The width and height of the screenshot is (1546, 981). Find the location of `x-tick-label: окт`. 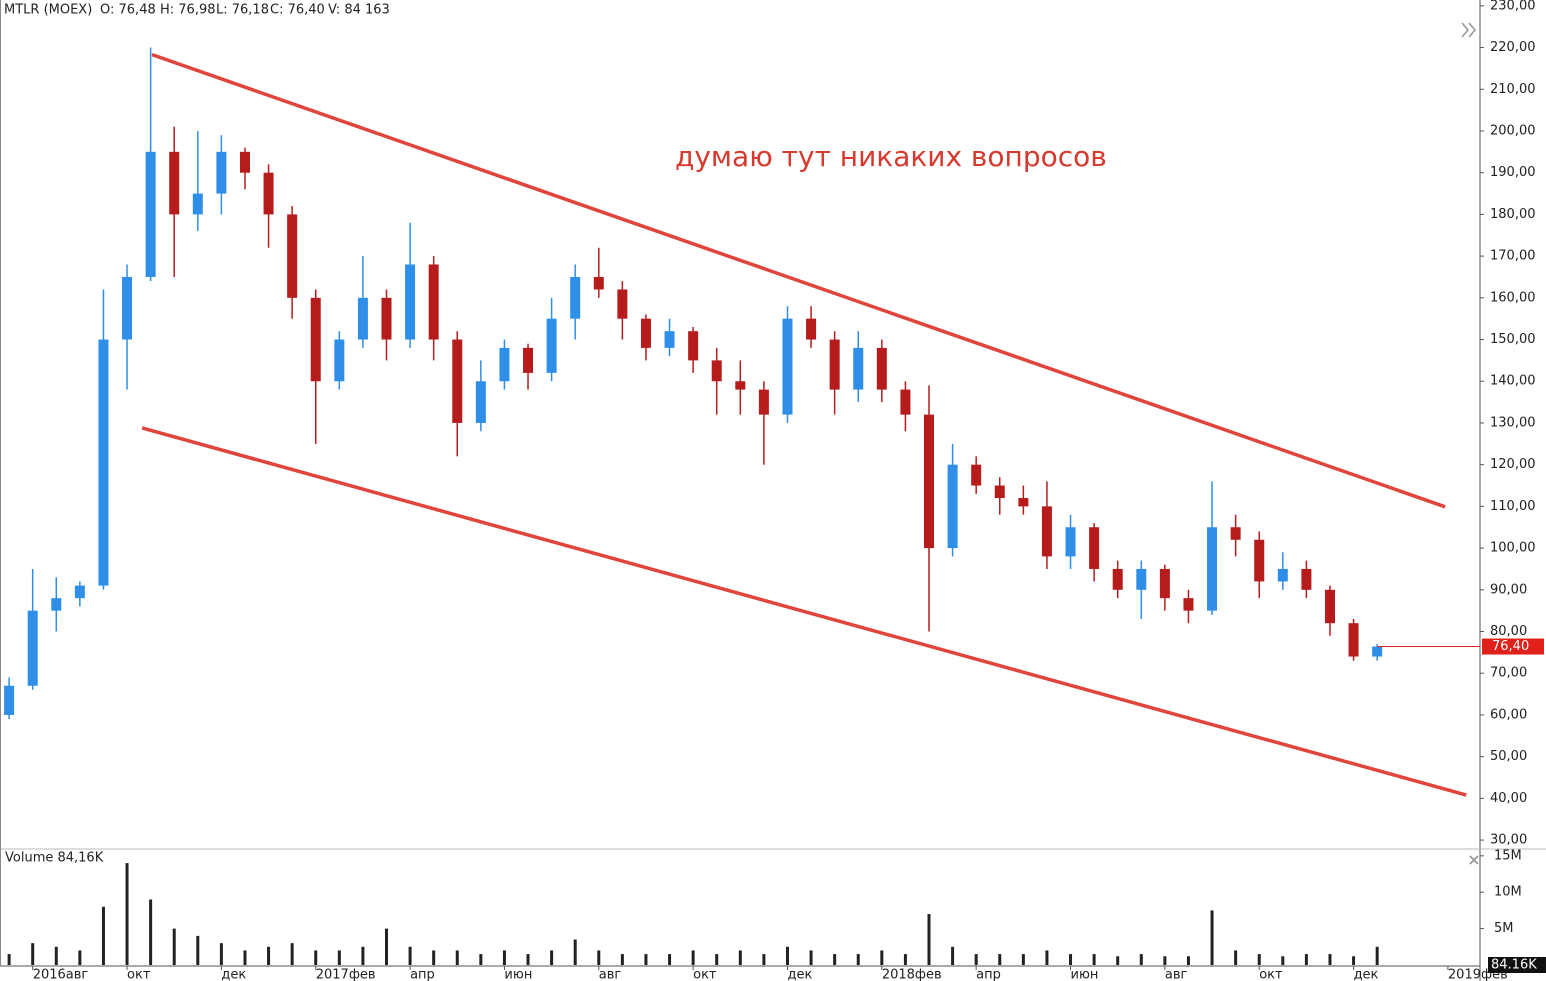

x-tick-label: окт is located at coordinates (705, 974).